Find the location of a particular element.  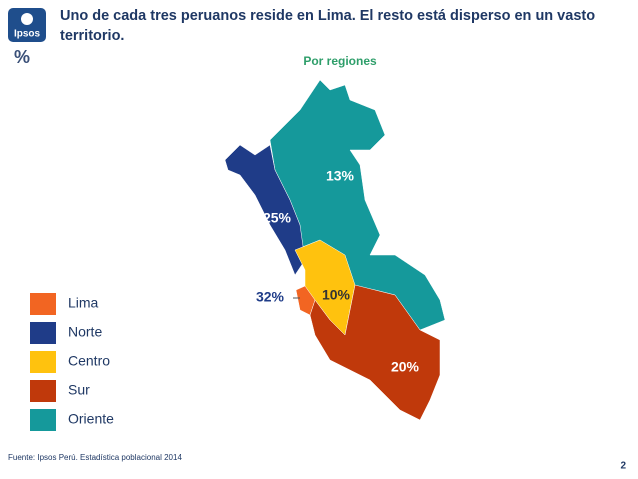

value-label: 32% is located at coordinates (270, 297).